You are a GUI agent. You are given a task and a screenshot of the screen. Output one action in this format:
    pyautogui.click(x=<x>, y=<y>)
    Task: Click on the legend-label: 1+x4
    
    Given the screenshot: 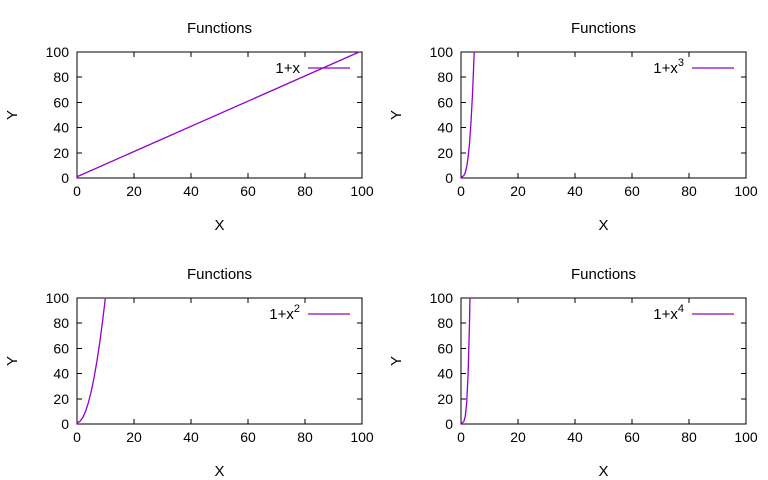 What is the action you would take?
    pyautogui.click(x=668, y=313)
    